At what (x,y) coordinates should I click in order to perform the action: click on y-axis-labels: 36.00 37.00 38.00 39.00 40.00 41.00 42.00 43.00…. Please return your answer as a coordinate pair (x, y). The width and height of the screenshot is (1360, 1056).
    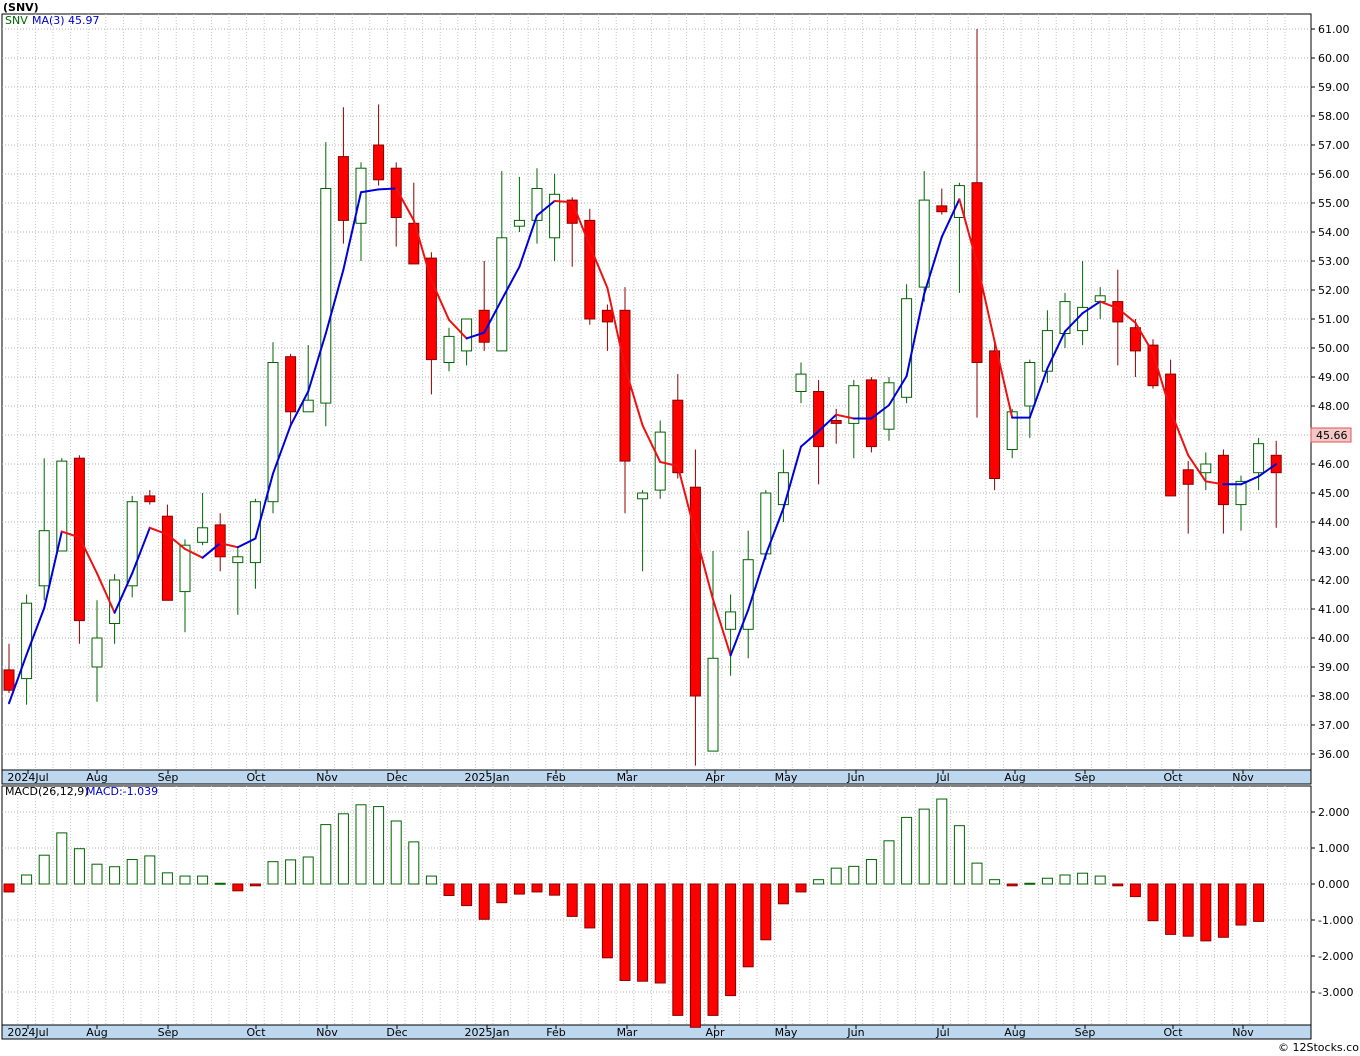
    Looking at the image, I should click on (1330, 392).